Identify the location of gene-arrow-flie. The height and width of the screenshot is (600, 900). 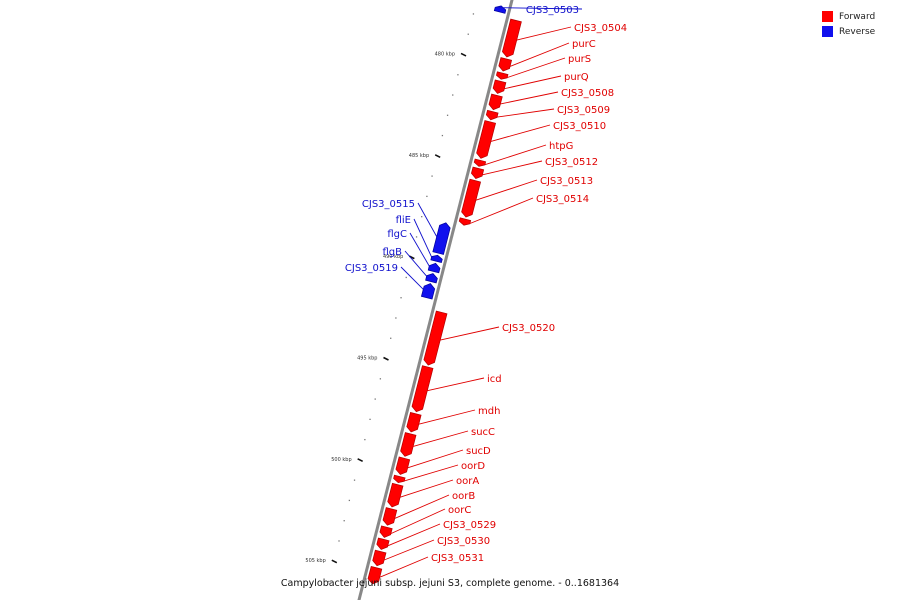
(436, 259).